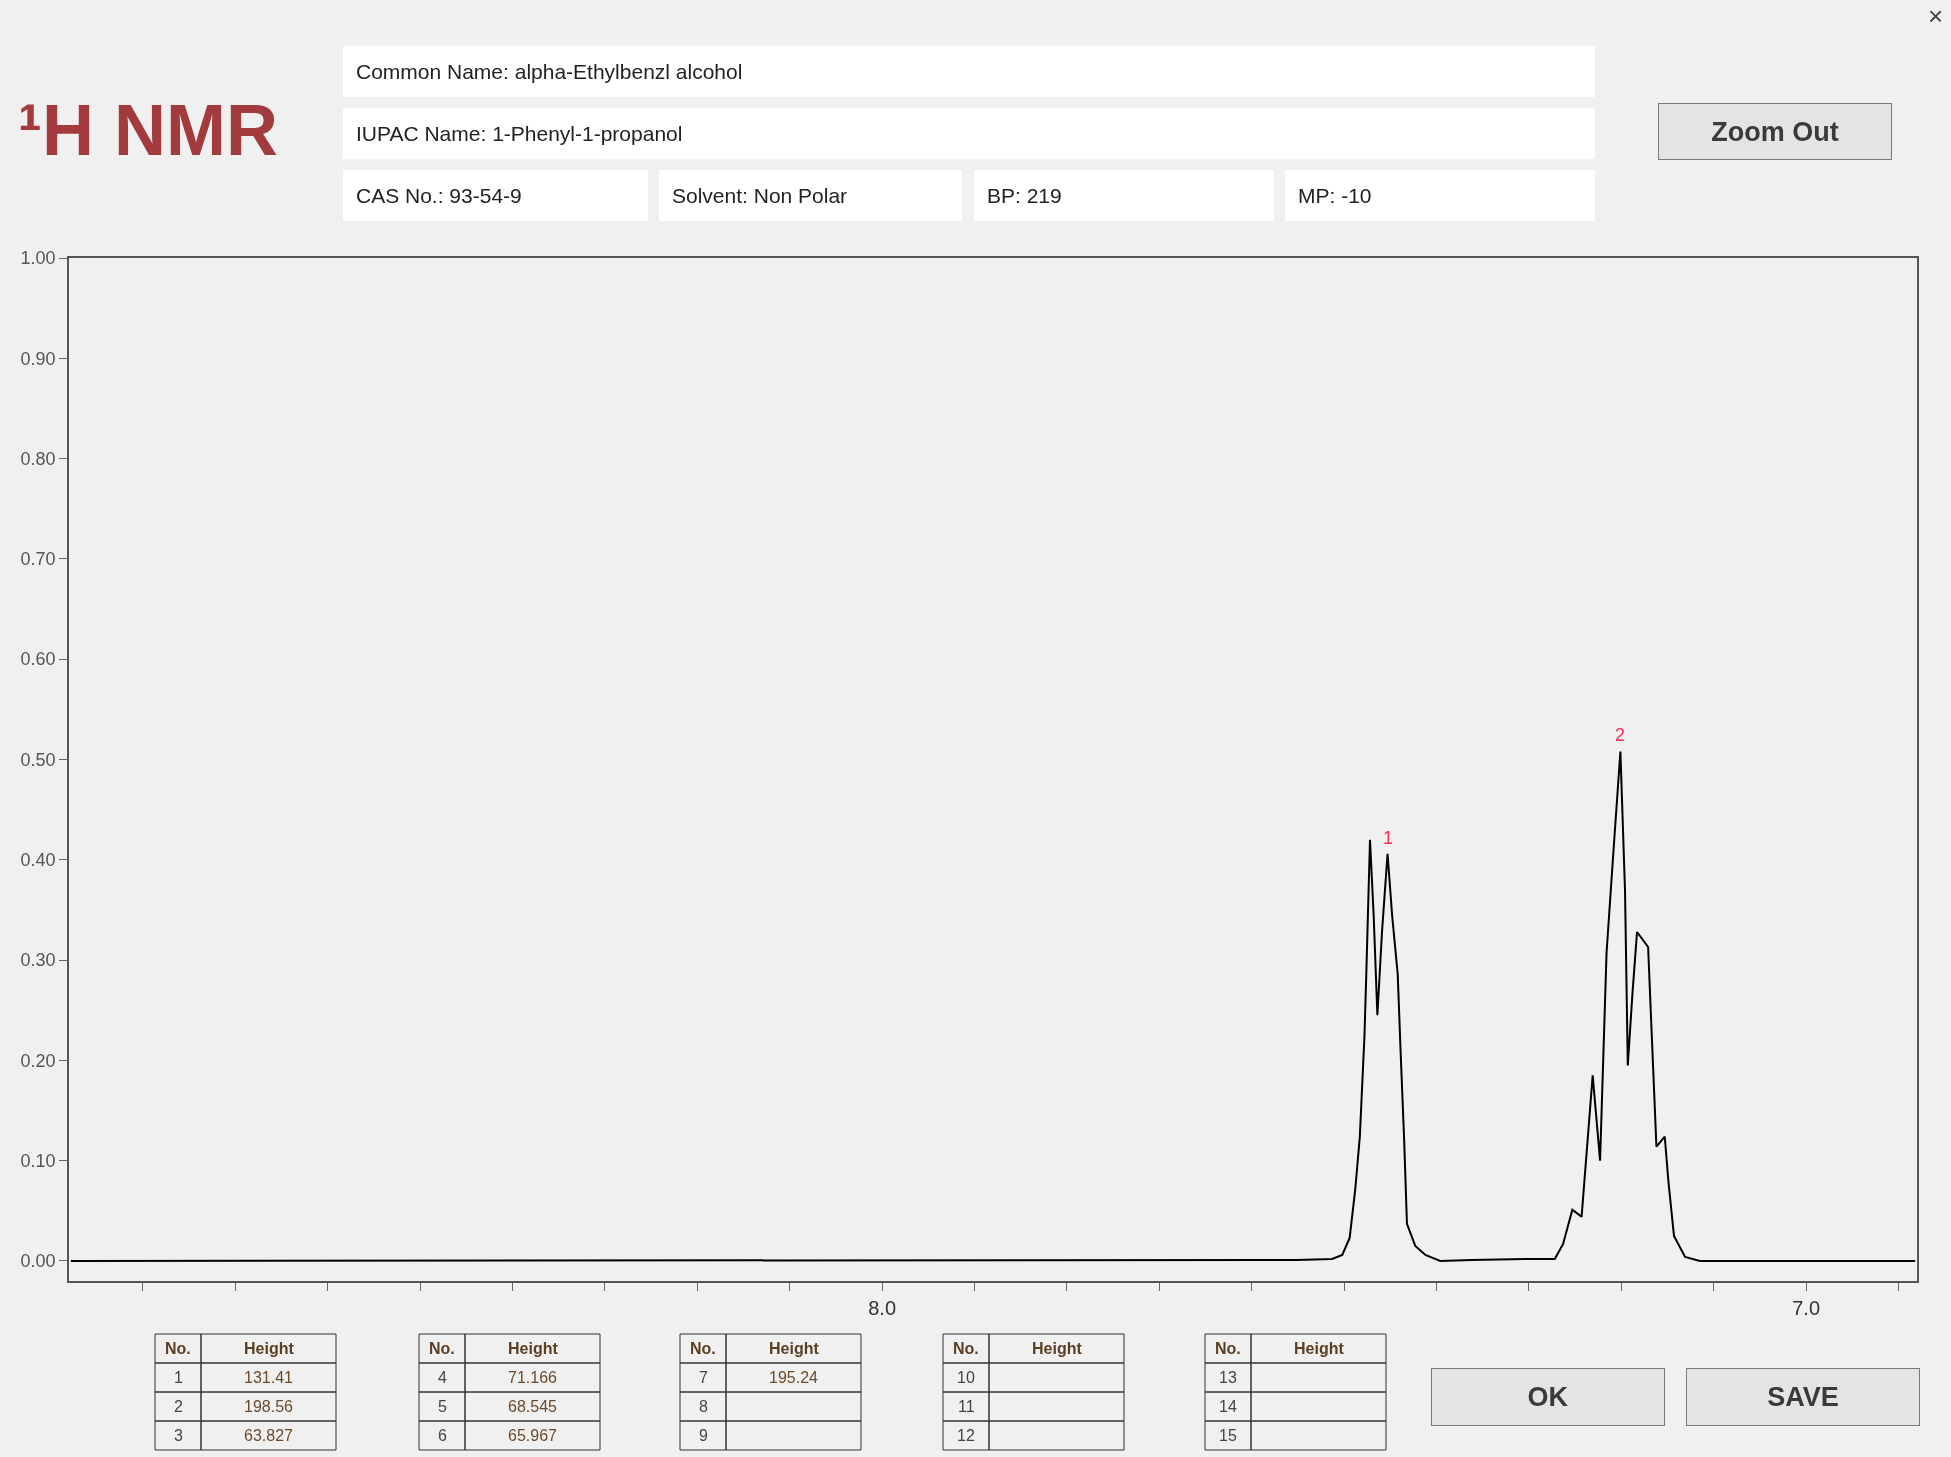  Describe the element at coordinates (178, 1435) in the screenshot. I see `text: 3` at that location.